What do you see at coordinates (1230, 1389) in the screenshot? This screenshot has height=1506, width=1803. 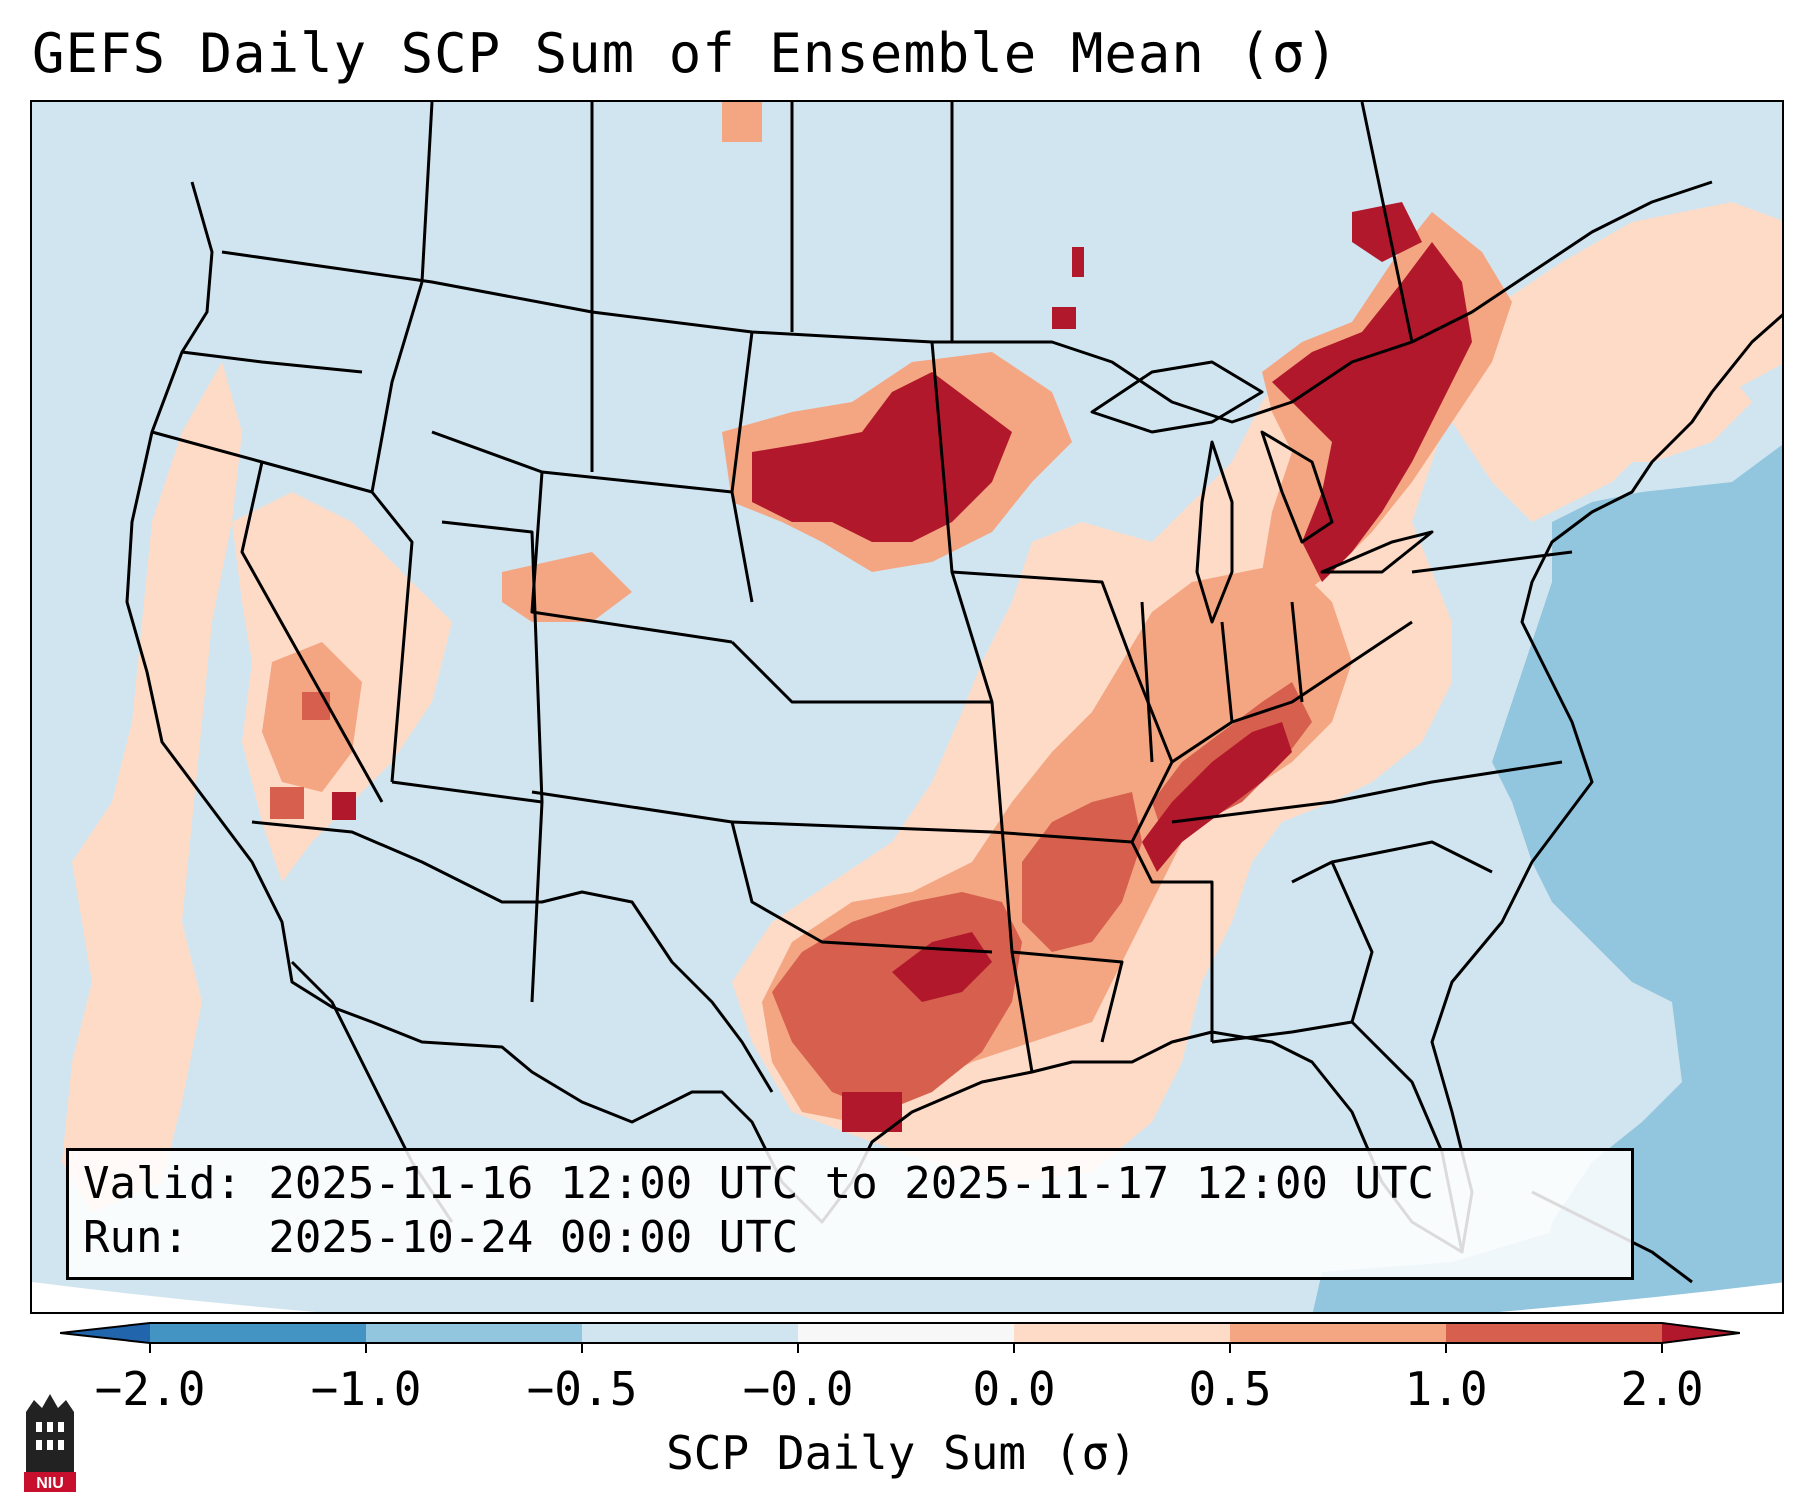 I see `colorbar-tick-label: 0.5` at bounding box center [1230, 1389].